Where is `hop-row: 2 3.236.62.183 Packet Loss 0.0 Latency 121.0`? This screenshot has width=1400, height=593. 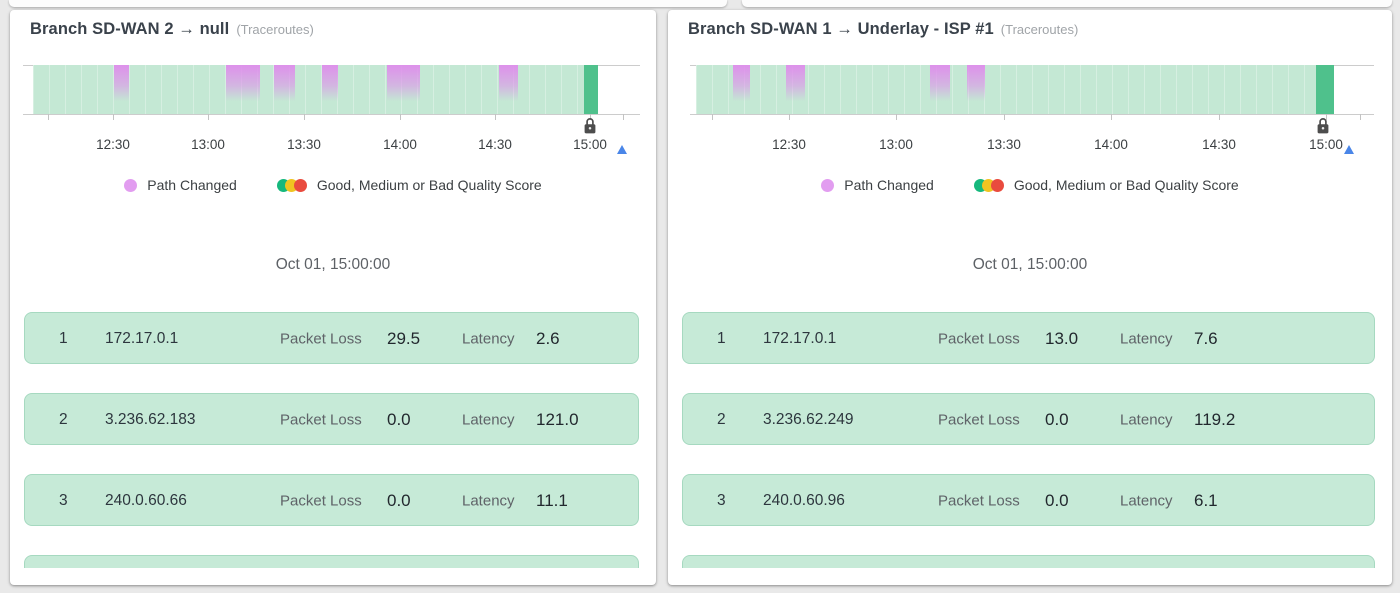
hop-row: 2 3.236.62.183 Packet Loss 0.0 Latency 121.0 is located at coordinates (331, 419).